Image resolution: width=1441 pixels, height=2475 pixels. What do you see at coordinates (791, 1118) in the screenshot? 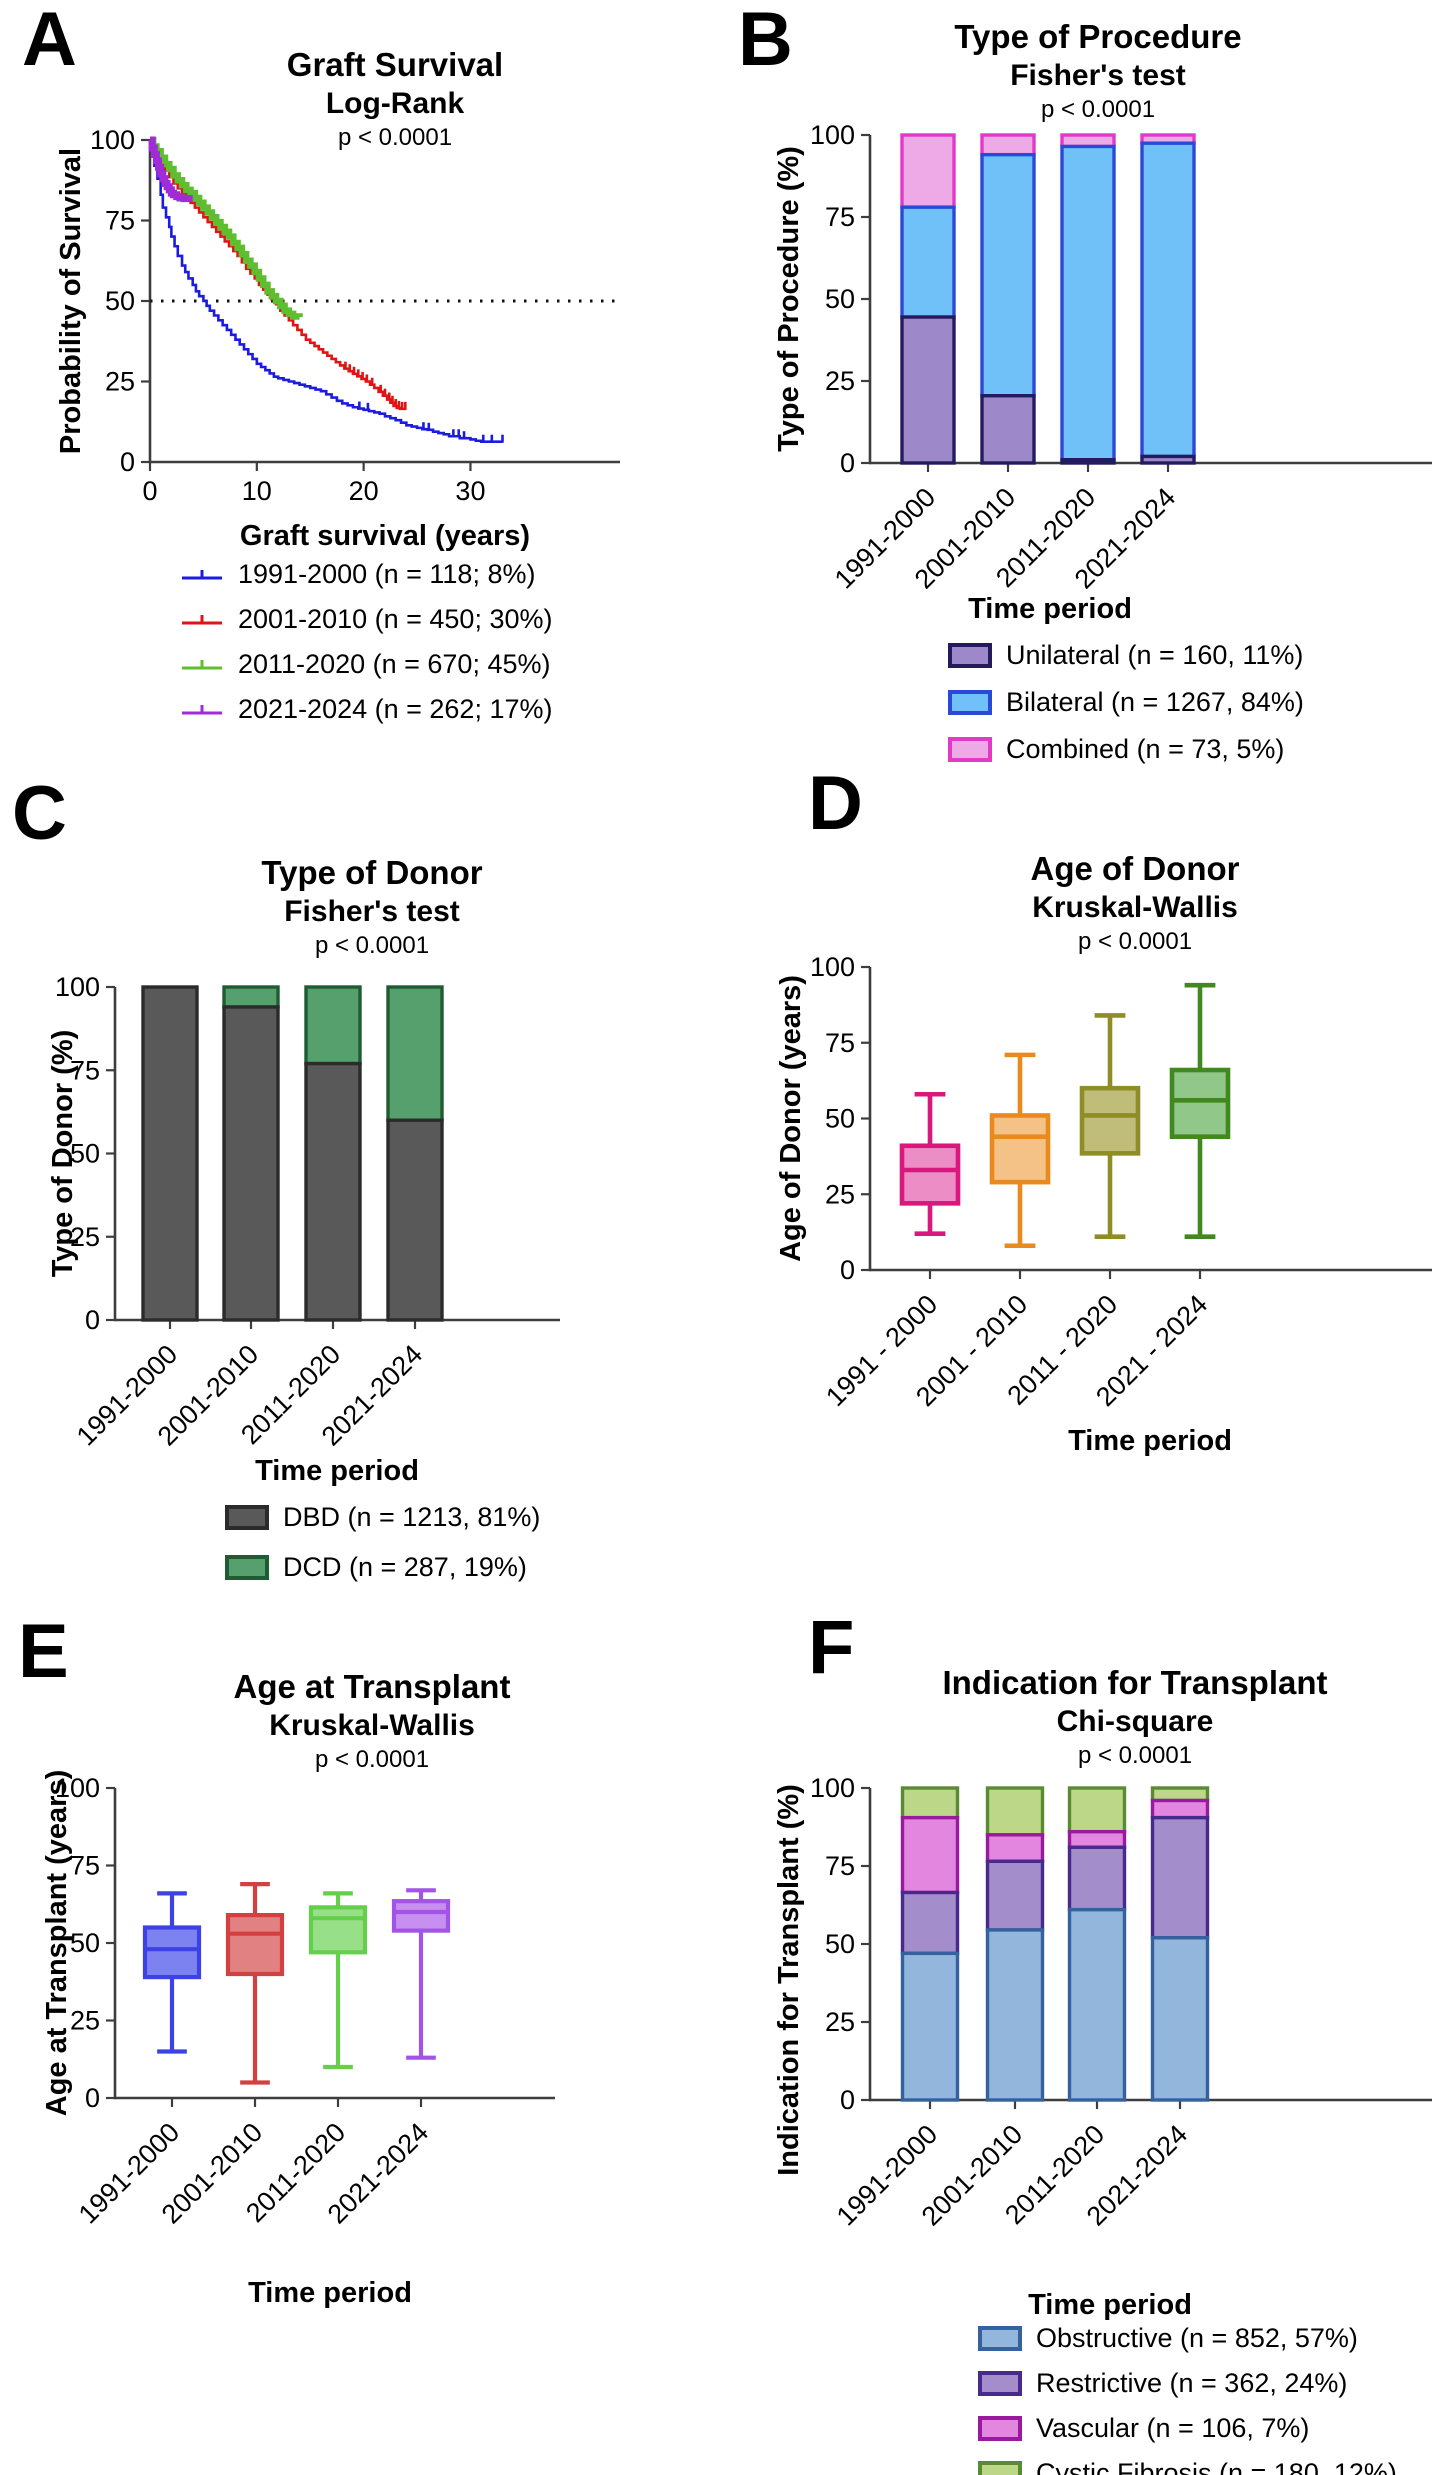
I see `y-axis-title: Age of Donor (years)` at bounding box center [791, 1118].